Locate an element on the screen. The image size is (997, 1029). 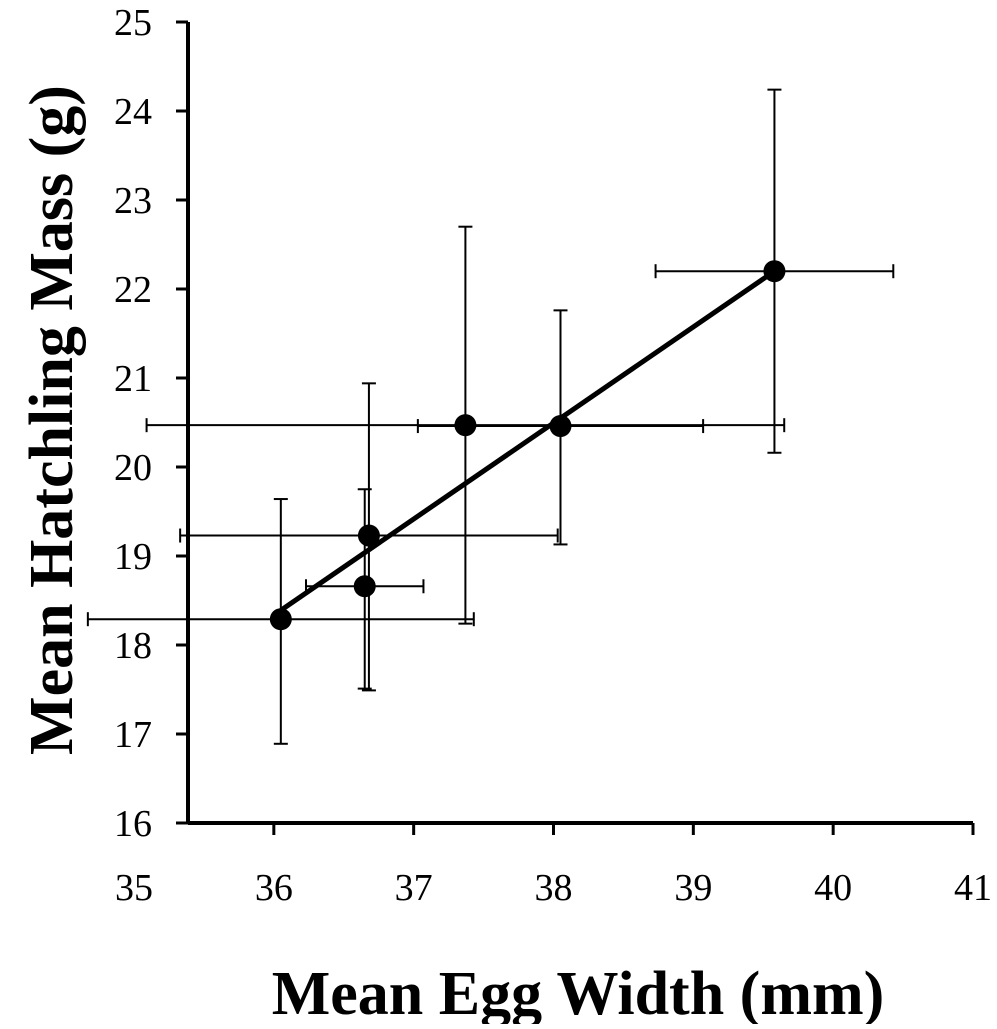
y-tick-label: 16 is located at coordinates (133, 824).